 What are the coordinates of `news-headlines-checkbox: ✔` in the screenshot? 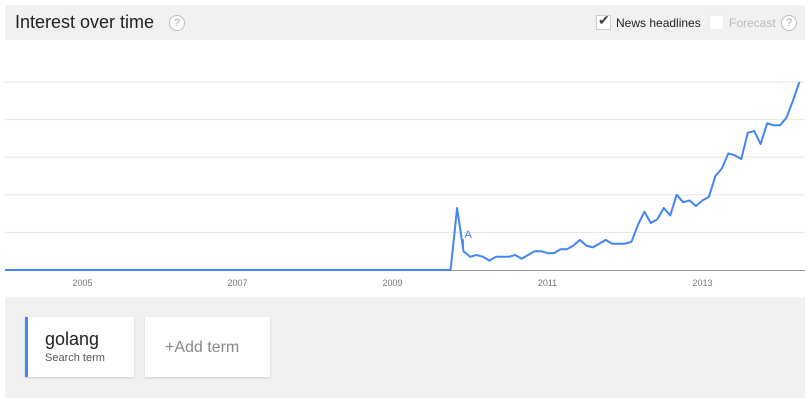 It's located at (603, 21).